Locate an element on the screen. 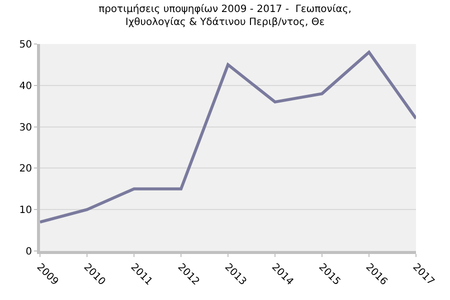 This screenshot has width=450, height=300. y-tick-label: 10 is located at coordinates (25, 210).